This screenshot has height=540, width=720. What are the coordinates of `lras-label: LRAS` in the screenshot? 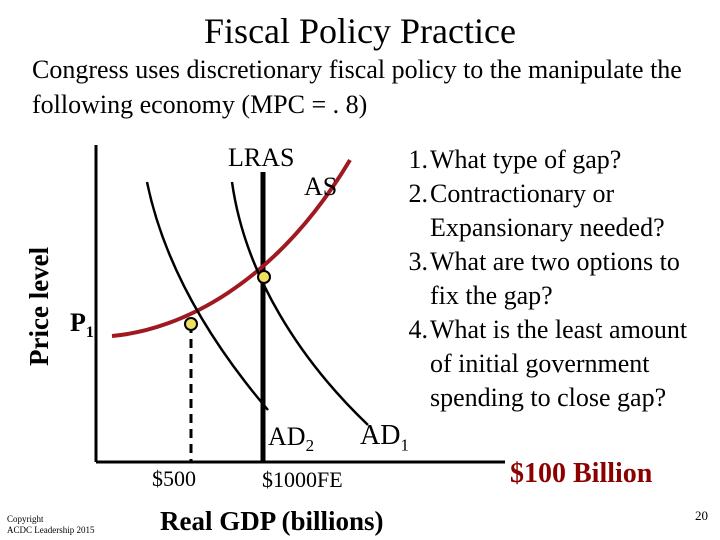 It's located at (261, 157).